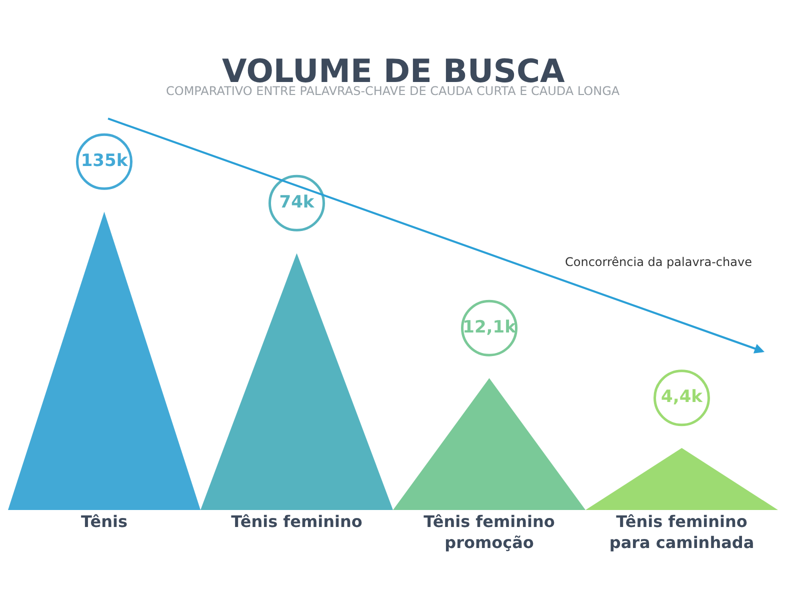 The width and height of the screenshot is (800, 599). Describe the element at coordinates (297, 202) in the screenshot. I see `data-label: 74k` at that location.